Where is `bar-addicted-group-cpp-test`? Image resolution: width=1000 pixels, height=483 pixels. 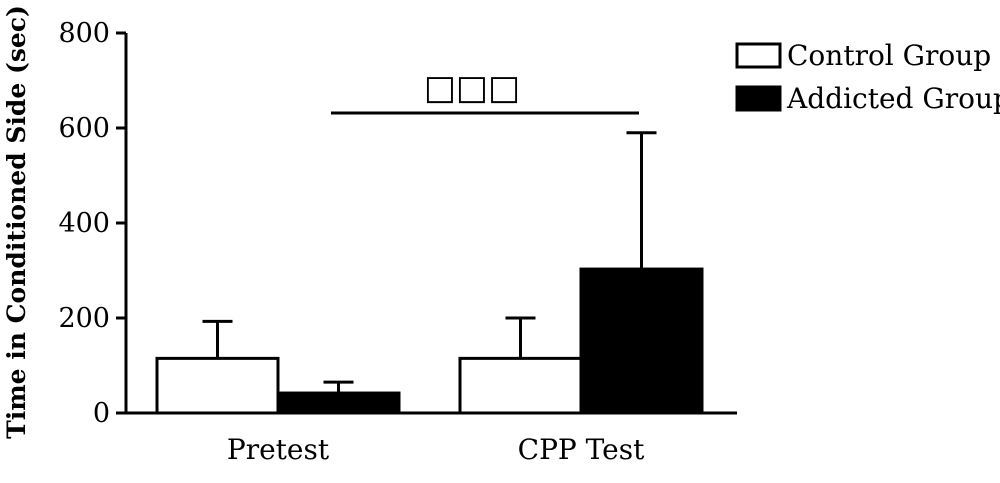
bar-addicted-group-cpp-test is located at coordinates (641, 341).